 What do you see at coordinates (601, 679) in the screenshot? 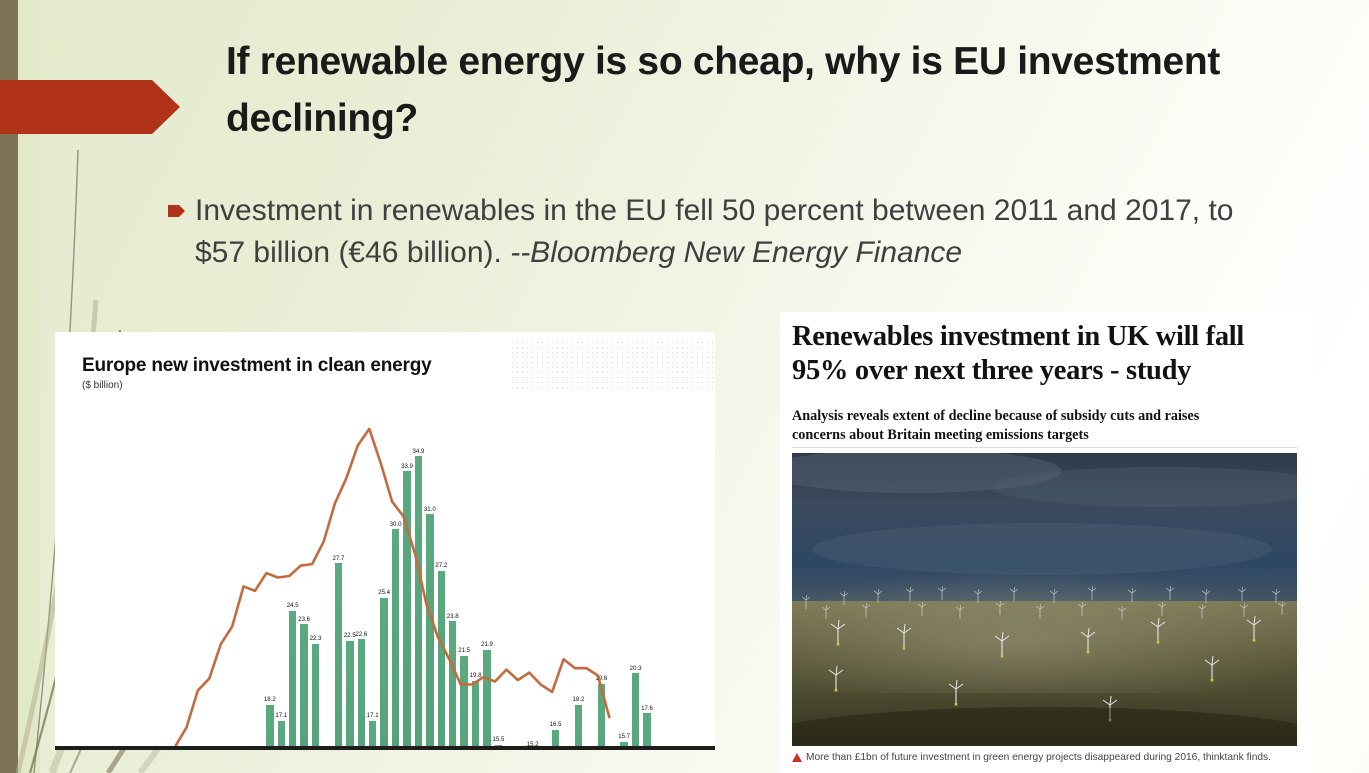
I see `chart-bar-label: 19.6` at bounding box center [601, 679].